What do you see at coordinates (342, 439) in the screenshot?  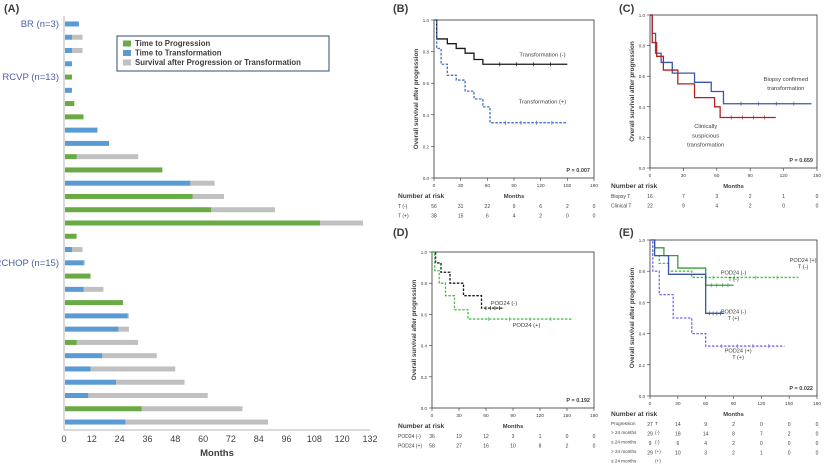 I see `panel-a-x-tick: 120` at bounding box center [342, 439].